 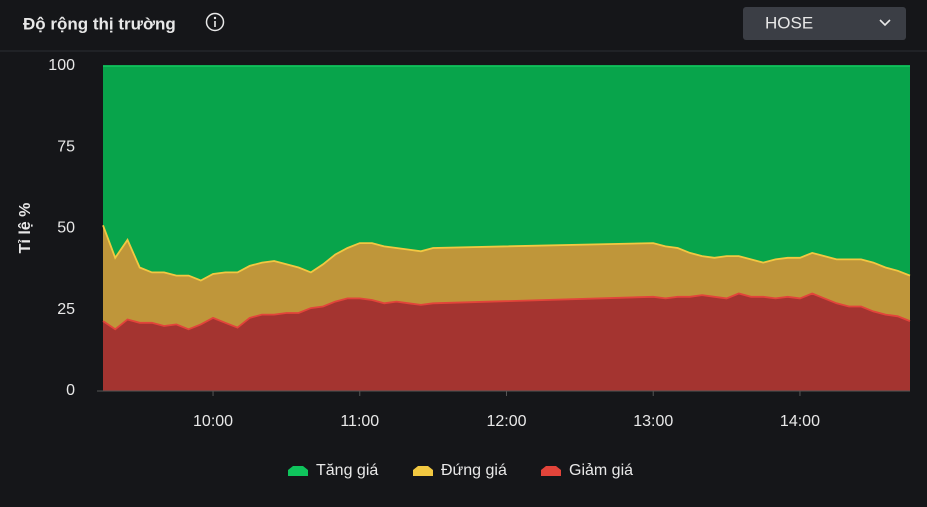 I want to click on x-tick-label: 12:00, so click(x=506, y=421).